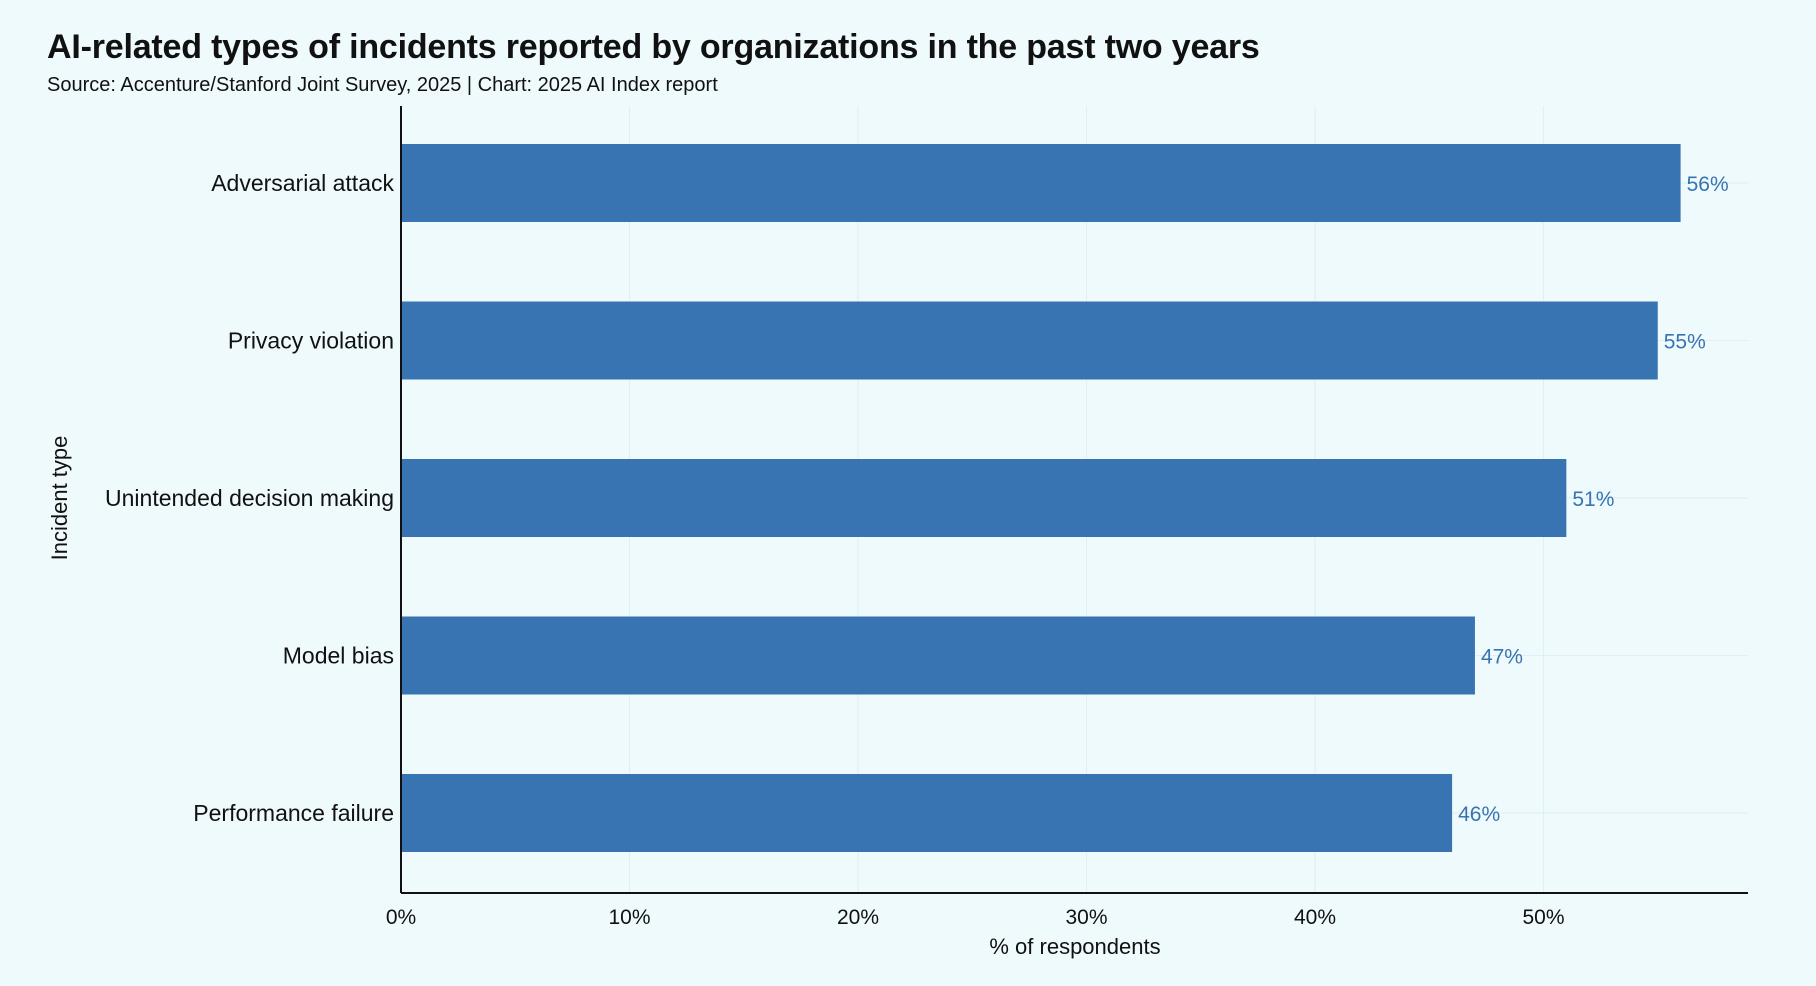 The image size is (1816, 986). I want to click on category-label-0: Adversarial attack, so click(302, 183).